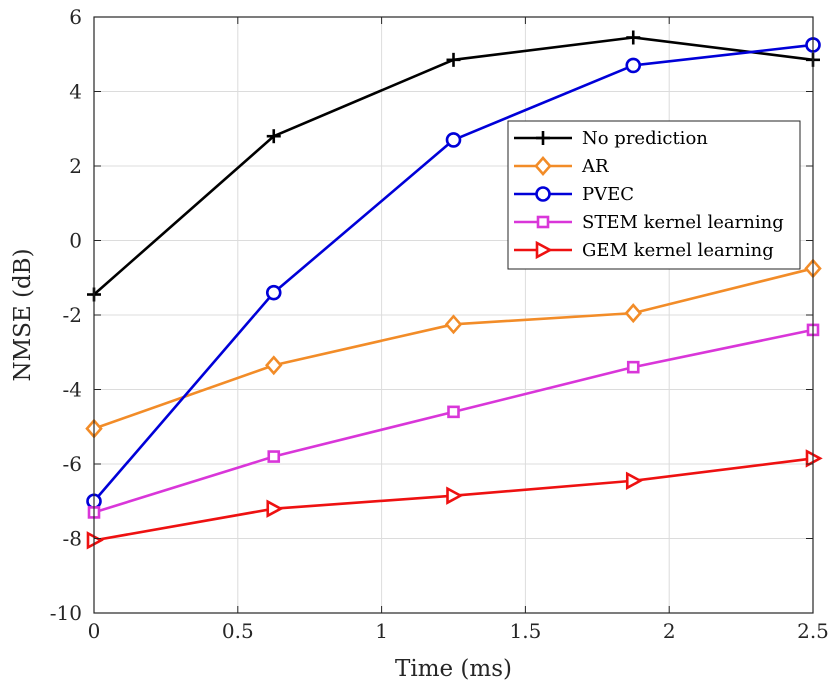 The height and width of the screenshot is (692, 830). Describe the element at coordinates (608, 194) in the screenshot. I see `legend-label: PVEC` at that location.